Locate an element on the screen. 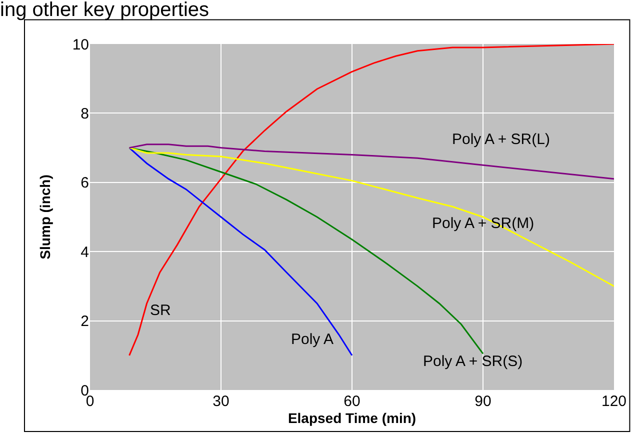 The height and width of the screenshot is (434, 639). series-label: Poly A is located at coordinates (312, 339).